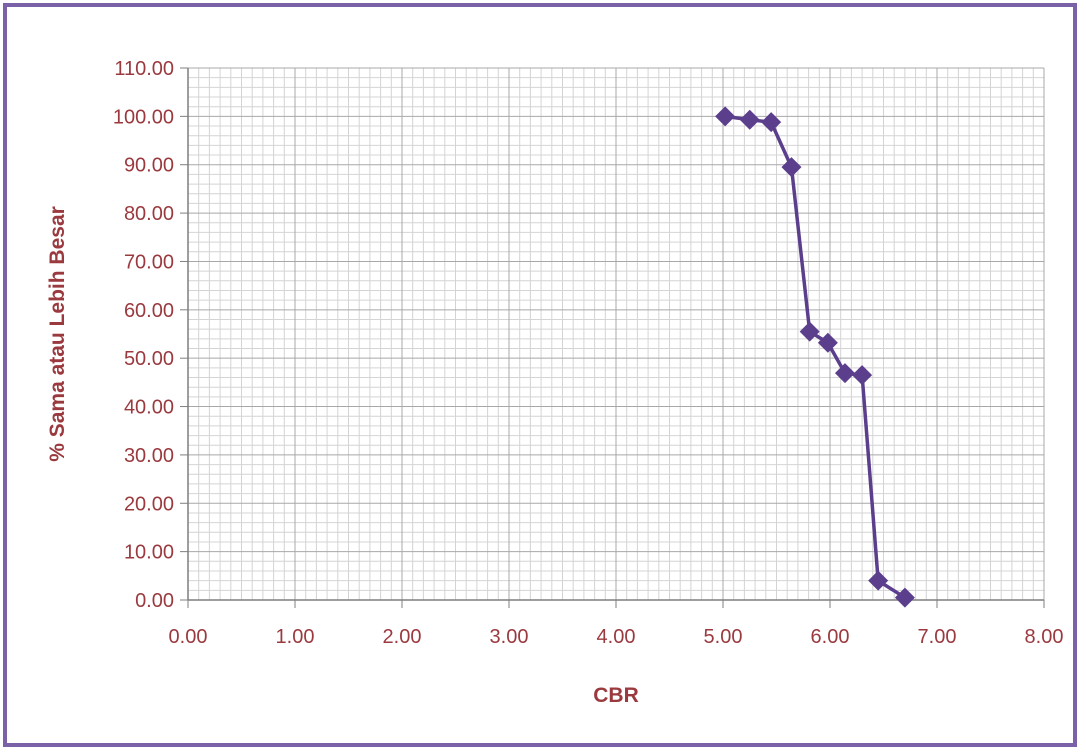  What do you see at coordinates (149, 359) in the screenshot?
I see `y-tick-label: 50.00` at bounding box center [149, 359].